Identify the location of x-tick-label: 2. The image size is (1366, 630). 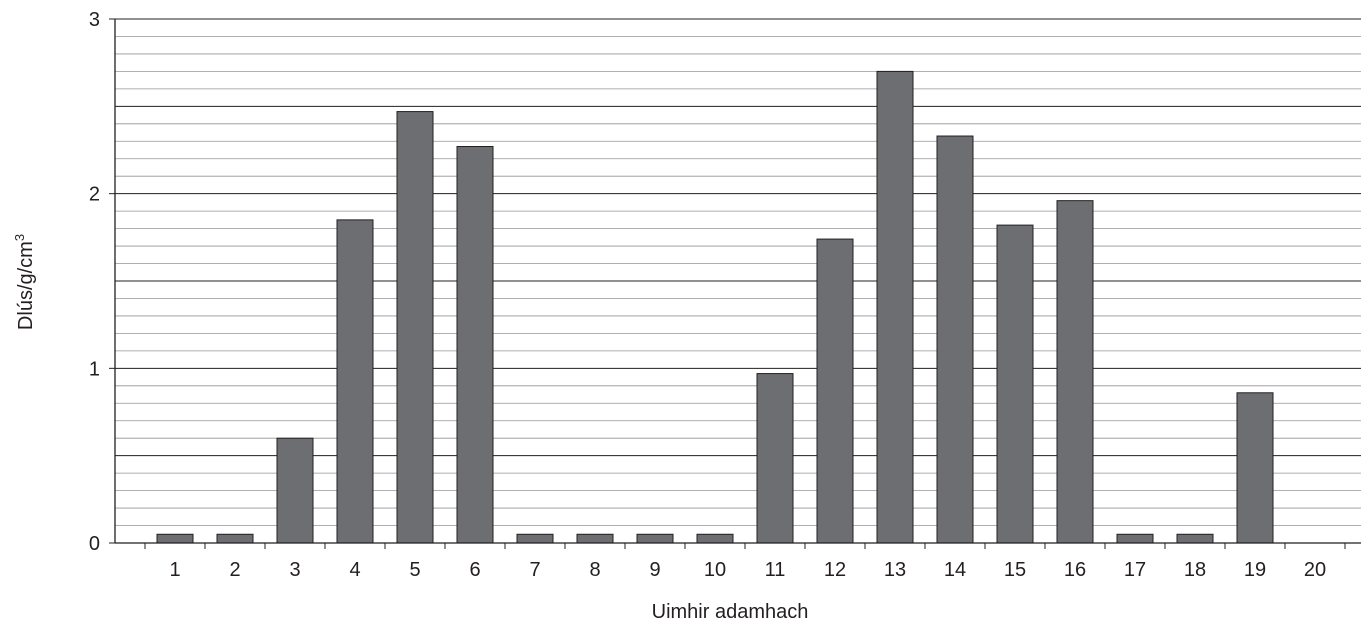
(234, 570).